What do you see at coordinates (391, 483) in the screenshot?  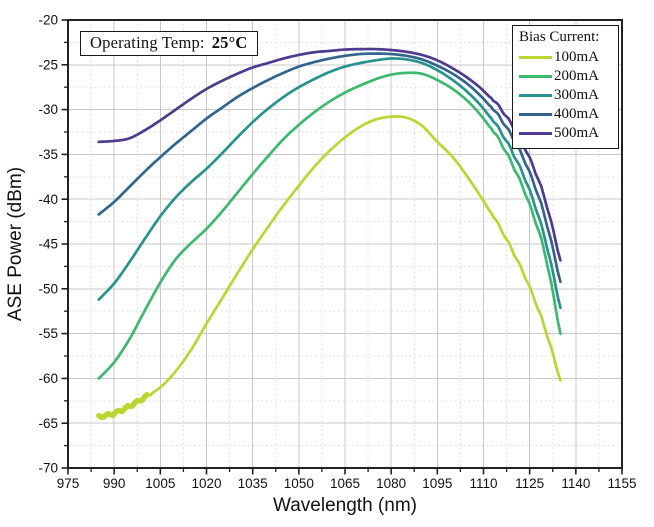 I see `x-tick-label: 1080` at bounding box center [391, 483].